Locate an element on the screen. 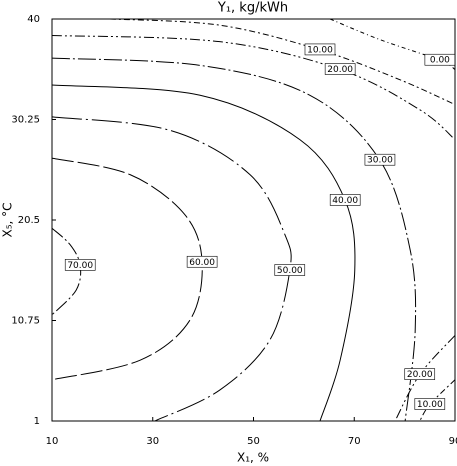 This screenshot has height=466, width=457. contour-label: 50.00 is located at coordinates (290, 271).